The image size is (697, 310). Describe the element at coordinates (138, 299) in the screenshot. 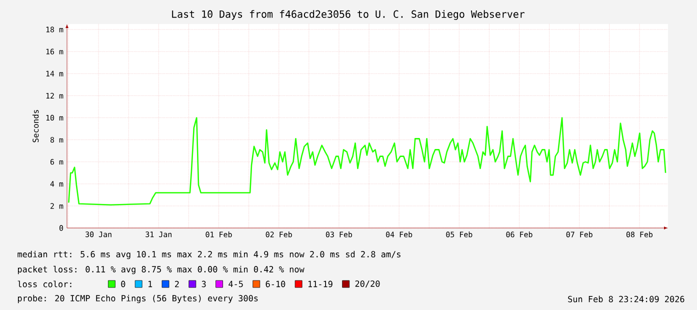

I see `text: probe: 20 ICMP Echo Pings (56 Bytes) every 300s` at that location.